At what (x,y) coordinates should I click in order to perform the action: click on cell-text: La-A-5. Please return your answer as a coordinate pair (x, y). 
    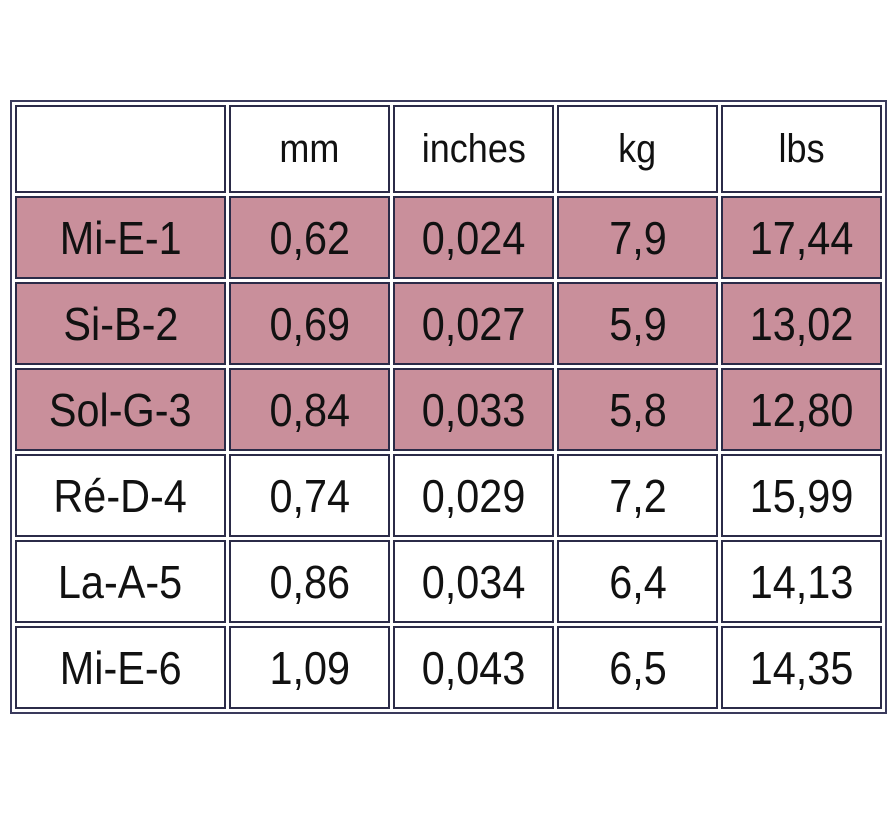
    Looking at the image, I should click on (120, 581).